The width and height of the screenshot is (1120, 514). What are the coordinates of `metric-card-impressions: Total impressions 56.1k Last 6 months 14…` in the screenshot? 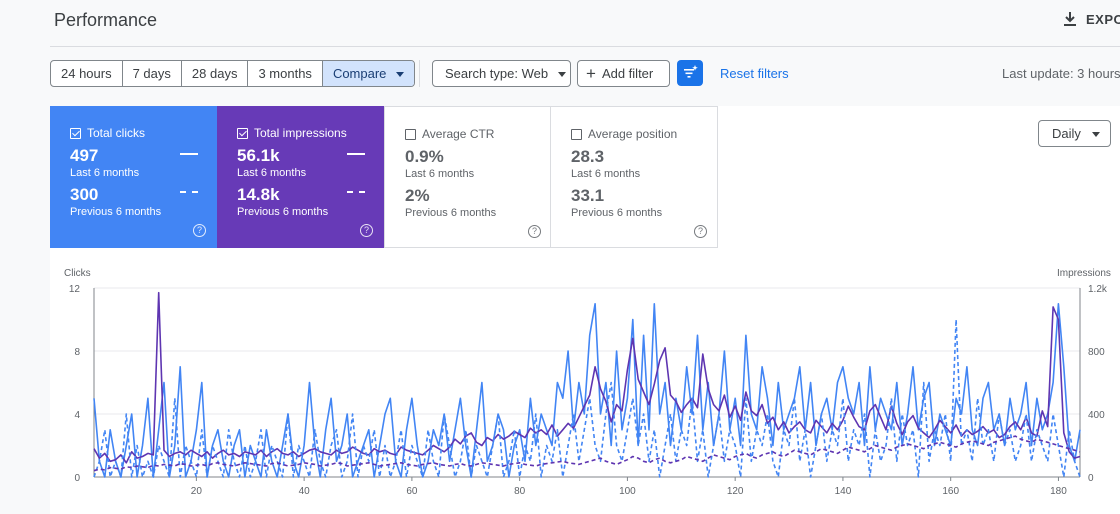 It's located at (300, 177).